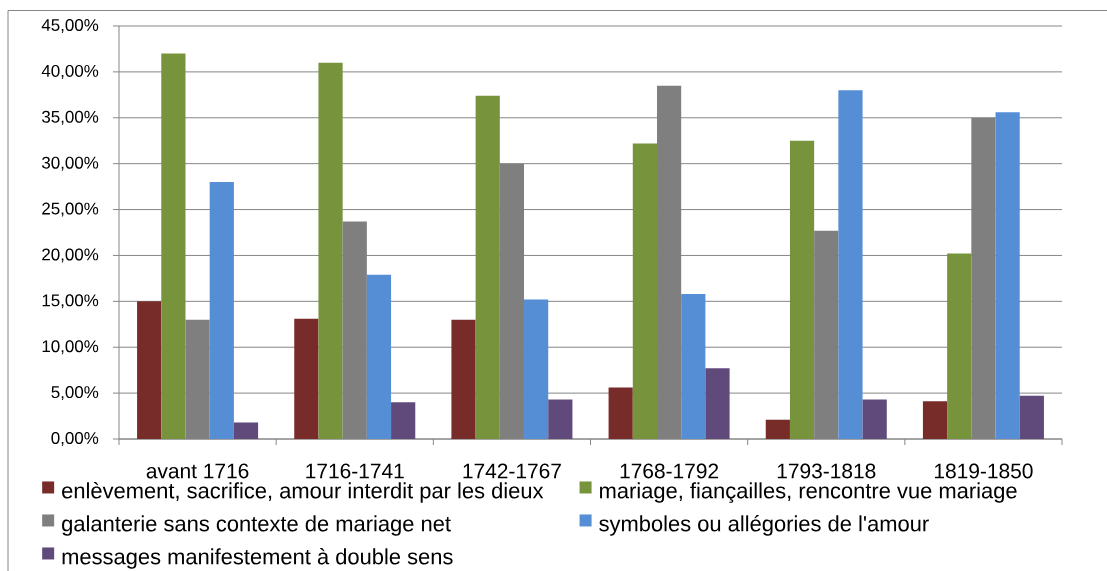  Describe the element at coordinates (826, 471) in the screenshot. I see `x-tick-label: 1793-1818` at that location.